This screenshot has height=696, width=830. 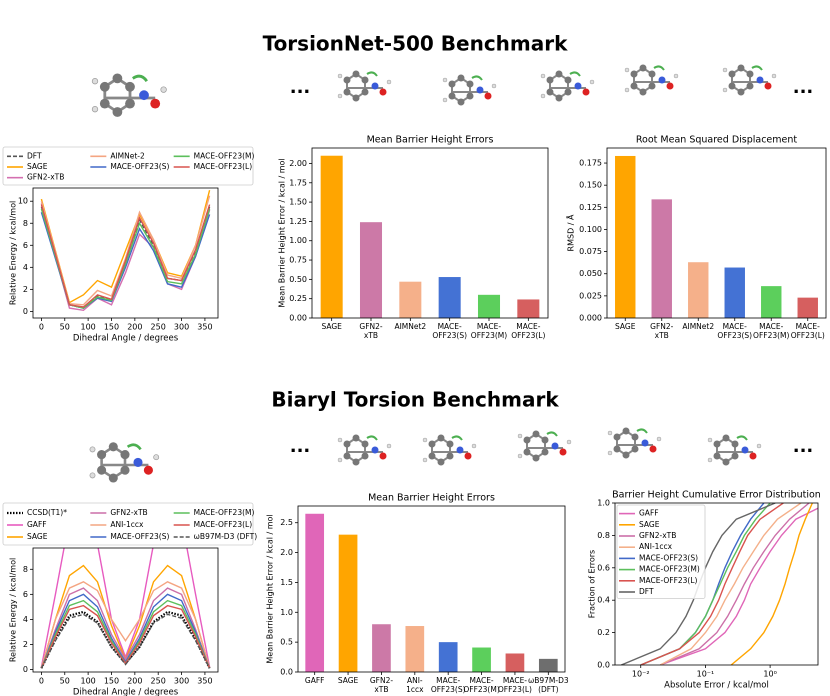 What do you see at coordinates (331, 326) in the screenshot?
I see `x-tick-label: SAGE` at bounding box center [331, 326].